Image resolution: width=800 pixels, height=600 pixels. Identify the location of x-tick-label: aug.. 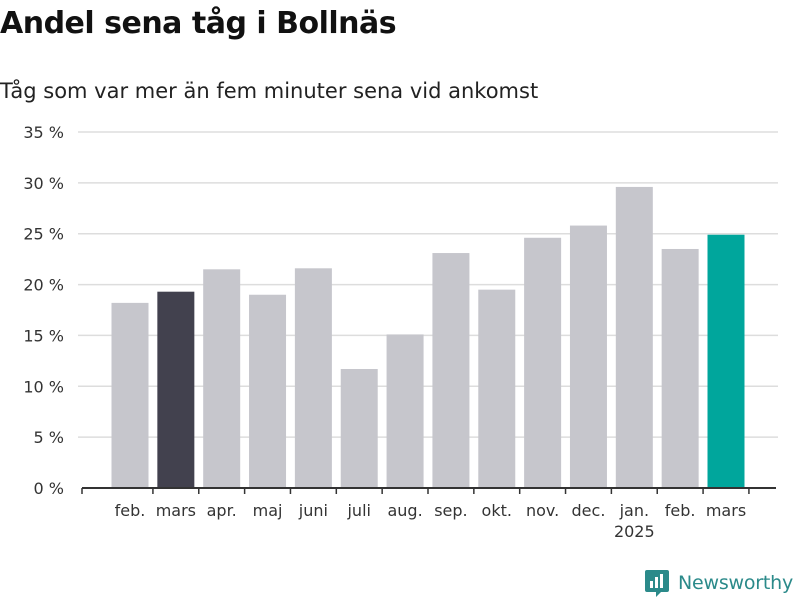
(404, 510).